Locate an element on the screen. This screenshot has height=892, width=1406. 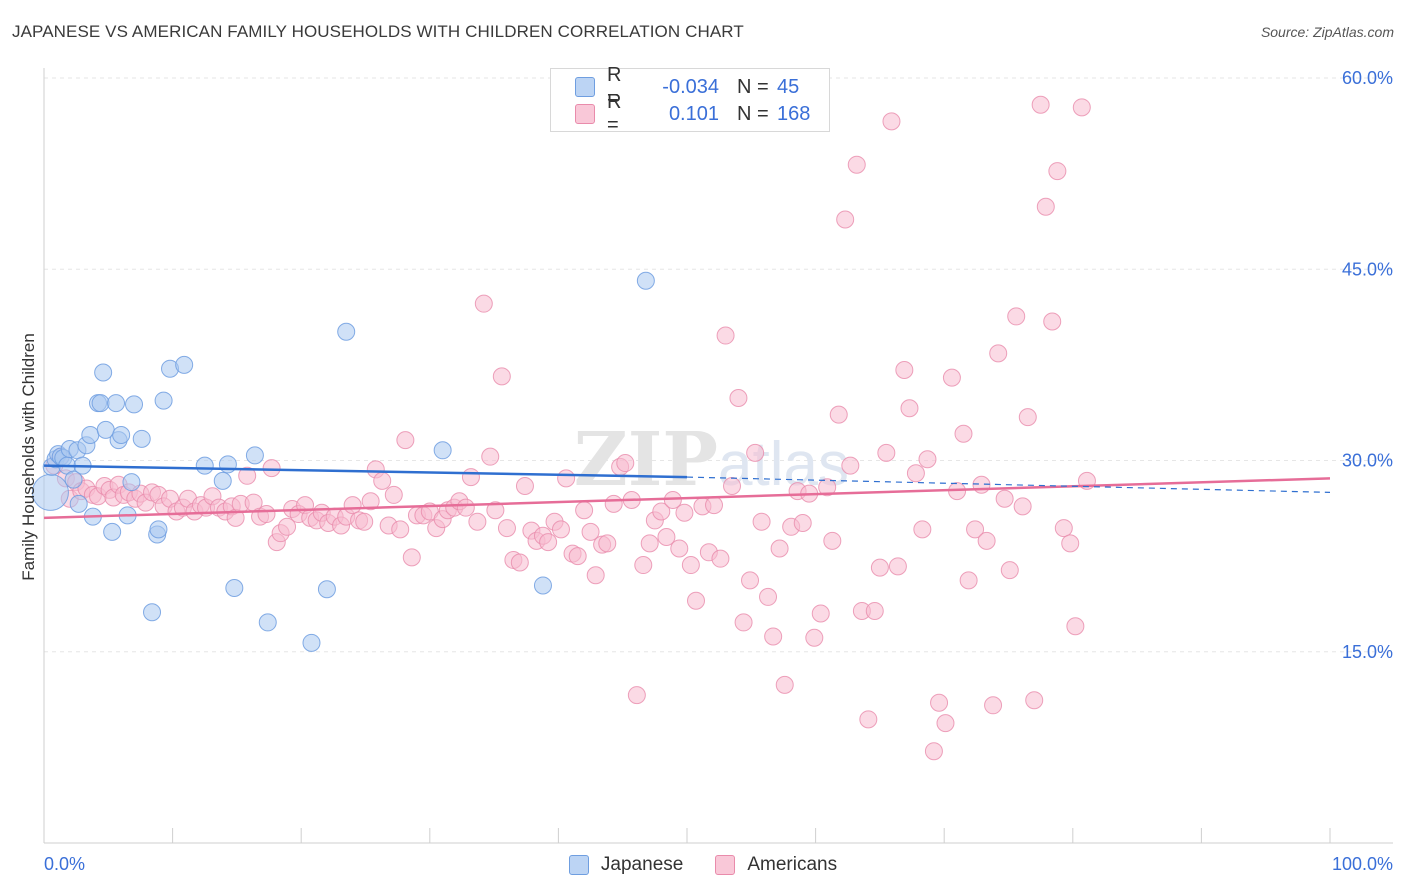
legend-row-americans: R = 0.101 N = 168 is located at coordinates (698, 113).